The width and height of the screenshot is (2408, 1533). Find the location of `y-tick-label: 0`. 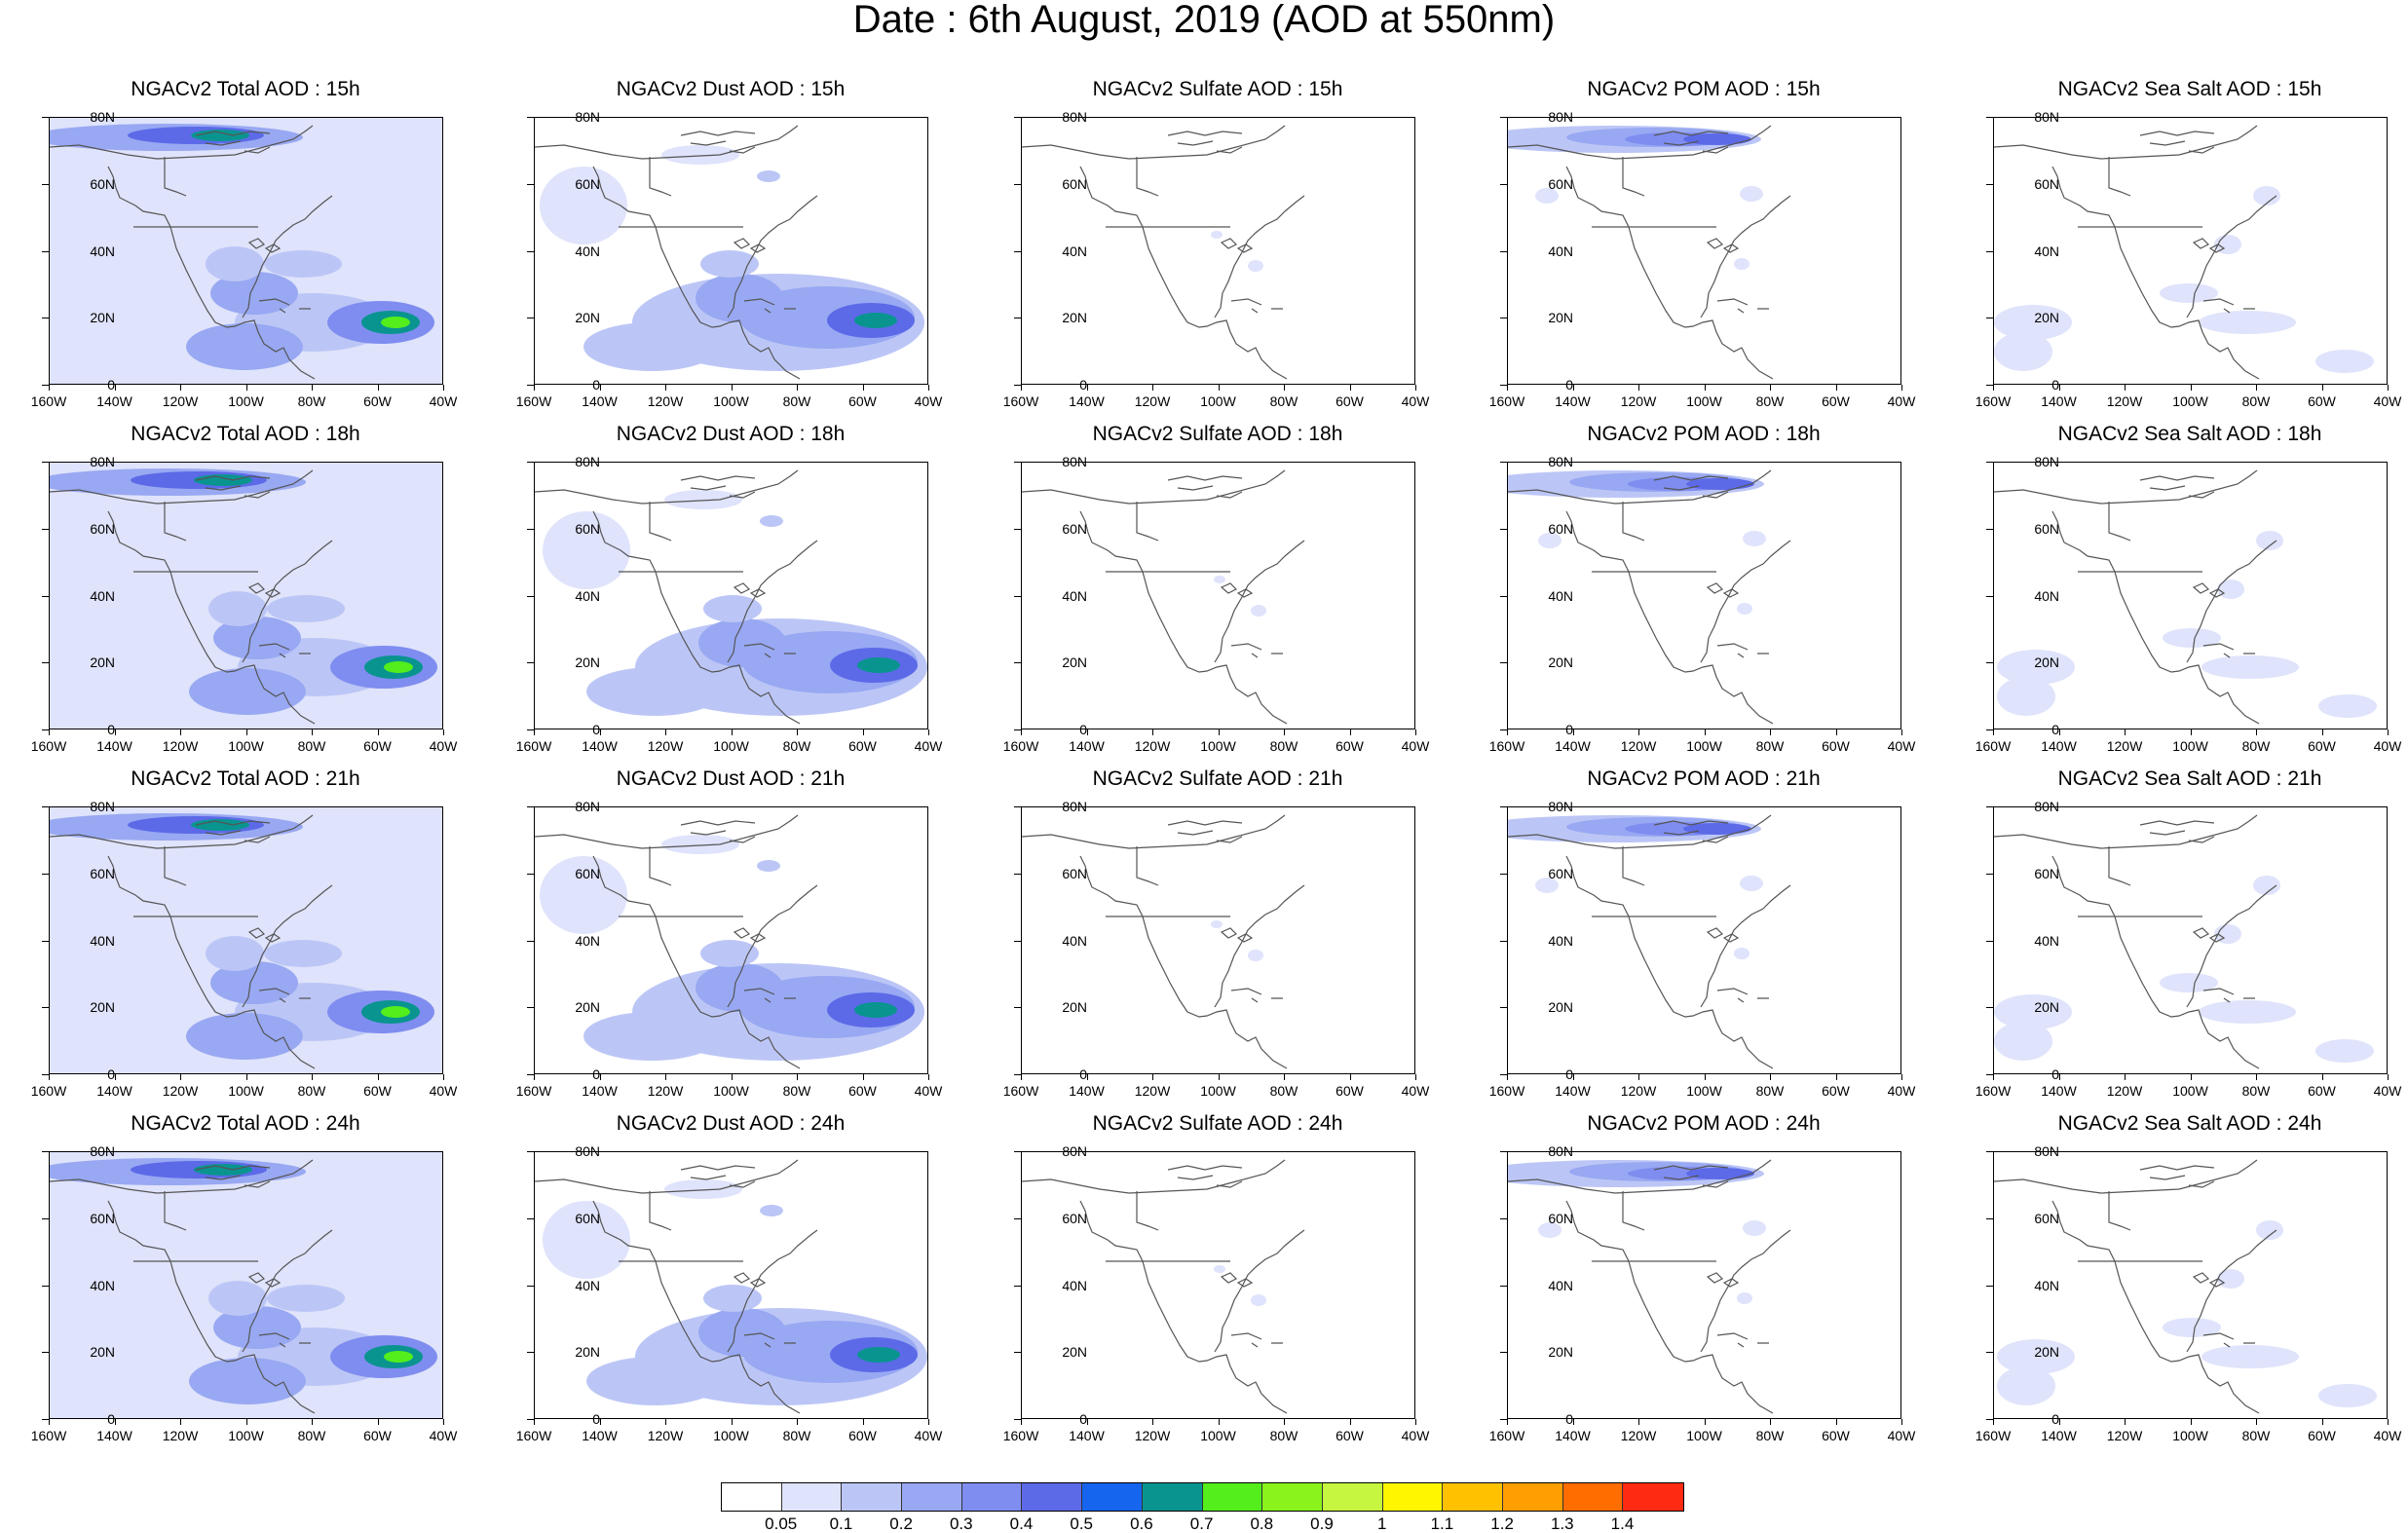

y-tick-label: 0 is located at coordinates (596, 385).